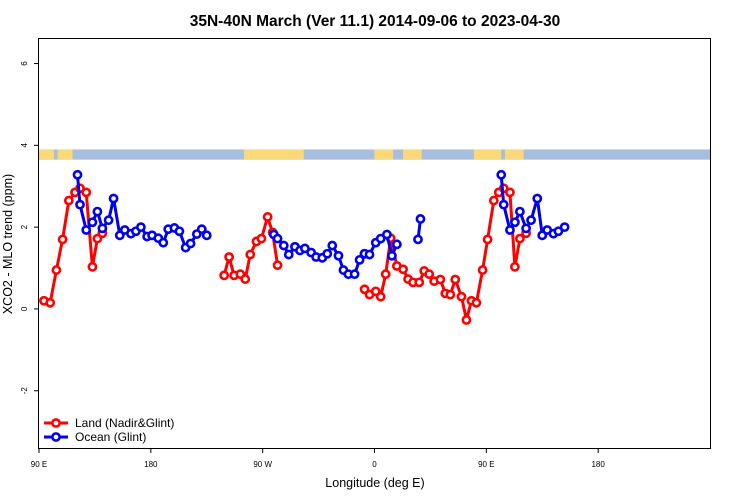 The height and width of the screenshot is (500, 750). What do you see at coordinates (24, 226) in the screenshot?
I see `y-tick-label: 2` at bounding box center [24, 226].